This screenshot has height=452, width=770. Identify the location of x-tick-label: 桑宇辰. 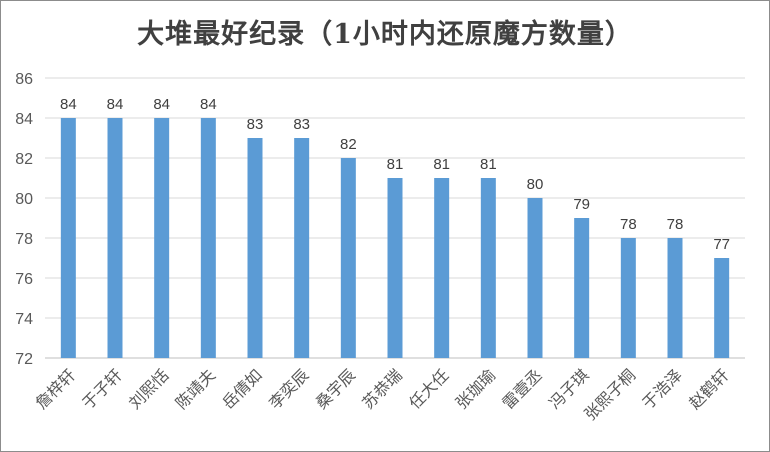
(335, 388).